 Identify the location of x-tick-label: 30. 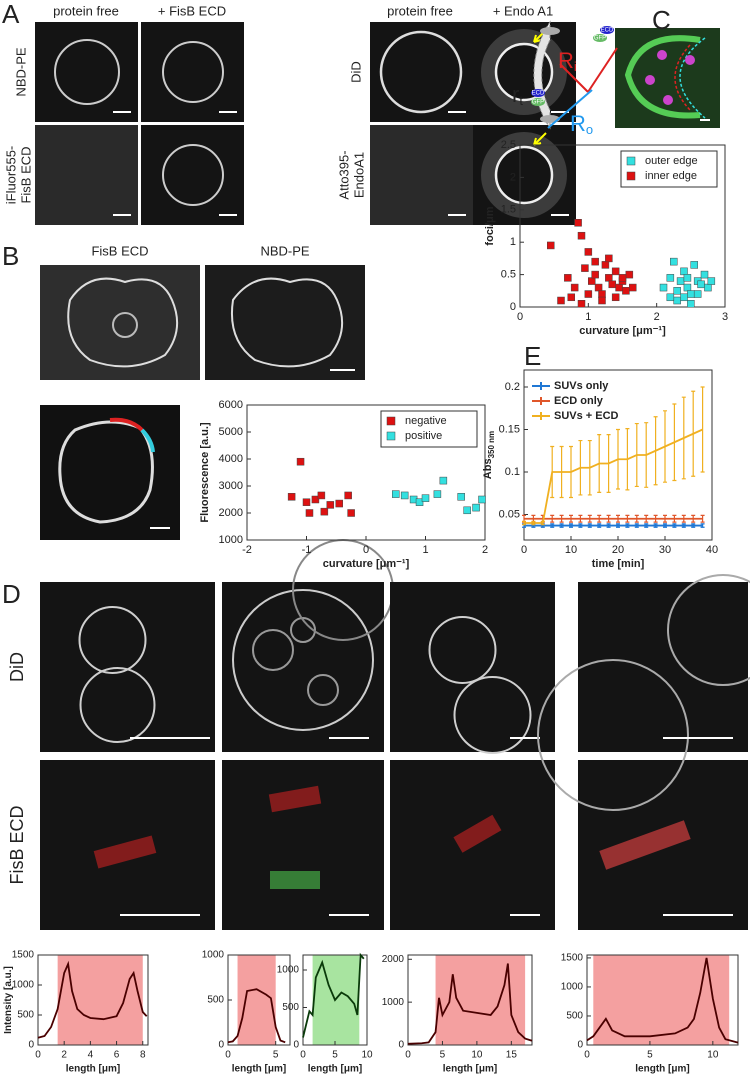
(665, 550).